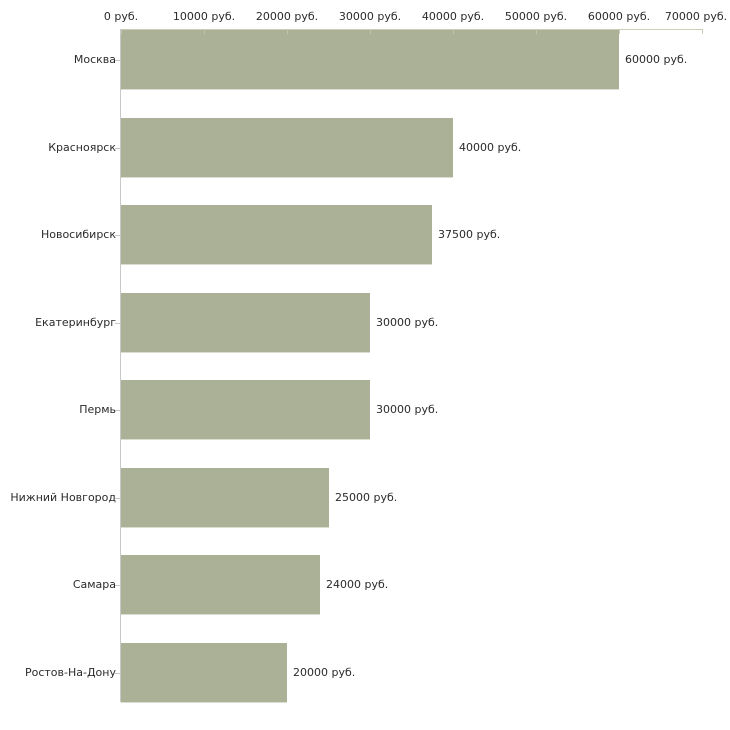 This screenshot has width=730, height=730. What do you see at coordinates (696, 16) in the screenshot?
I see `x-axis-tick-label: 70000 руб.` at bounding box center [696, 16].